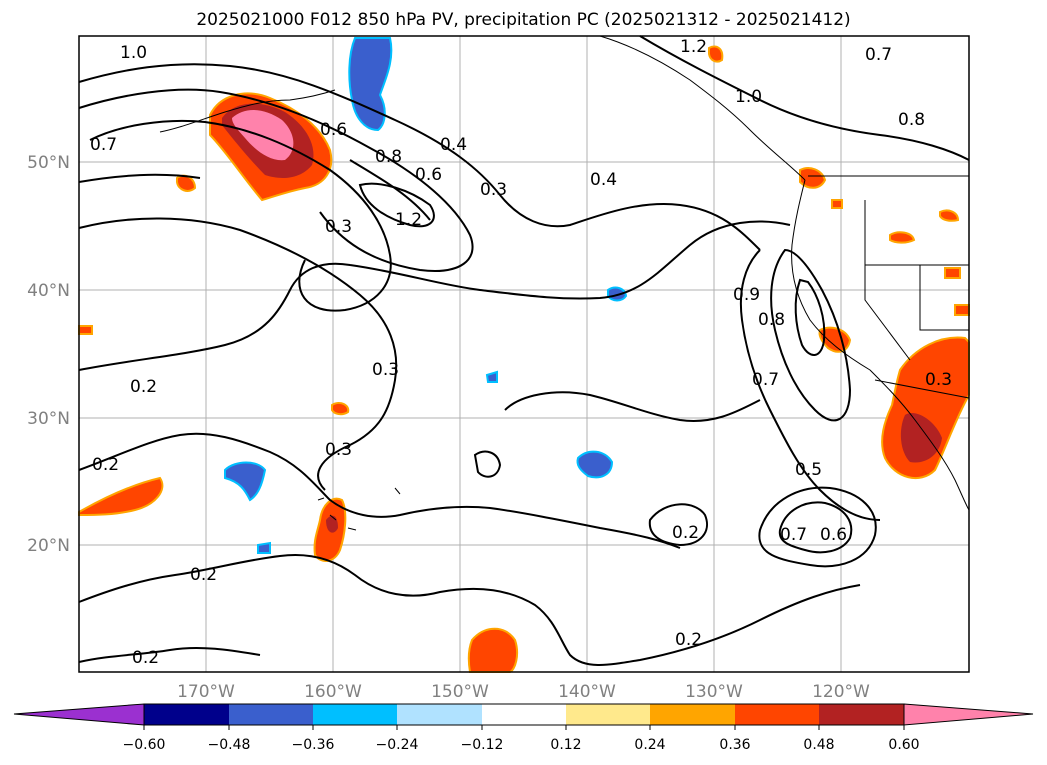  I want to click on colorbar-tick-label: 0.12, so click(565, 745).